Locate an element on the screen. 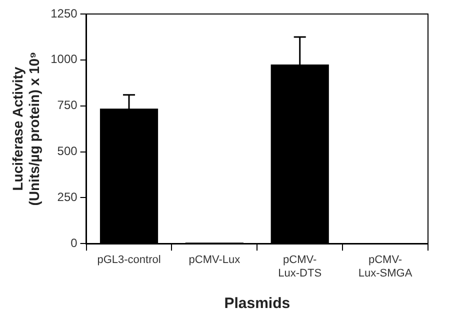  y-tick-label: 500 is located at coordinates (67, 151).